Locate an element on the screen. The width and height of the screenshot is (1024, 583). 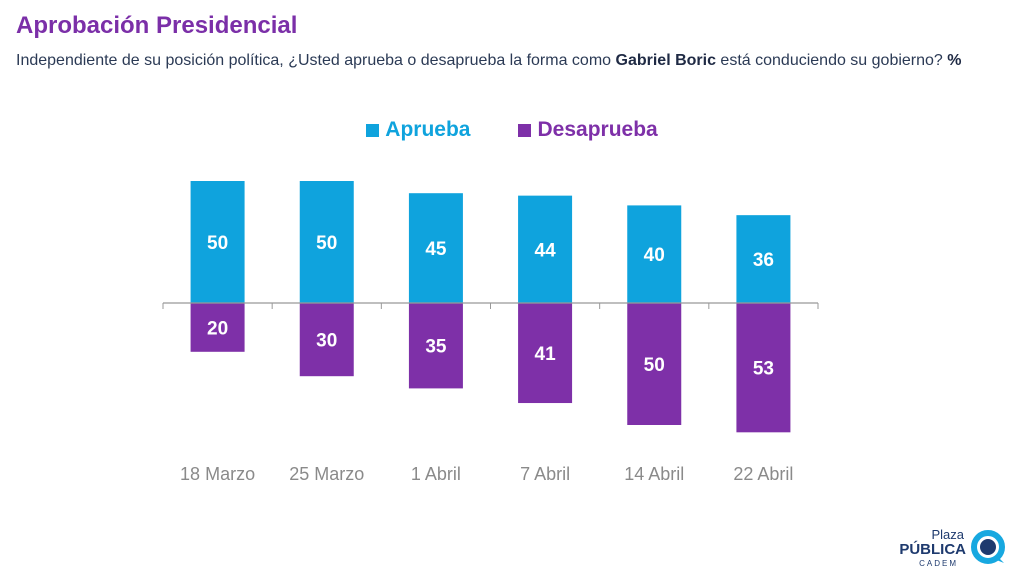
data-label-desaprueba: 50 is located at coordinates (654, 365).